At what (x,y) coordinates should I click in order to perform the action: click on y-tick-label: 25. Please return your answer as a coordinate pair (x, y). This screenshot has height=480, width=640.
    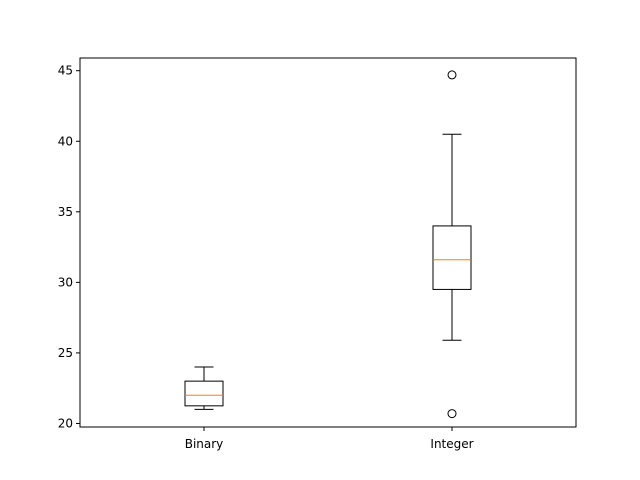
    Looking at the image, I should click on (65, 353).